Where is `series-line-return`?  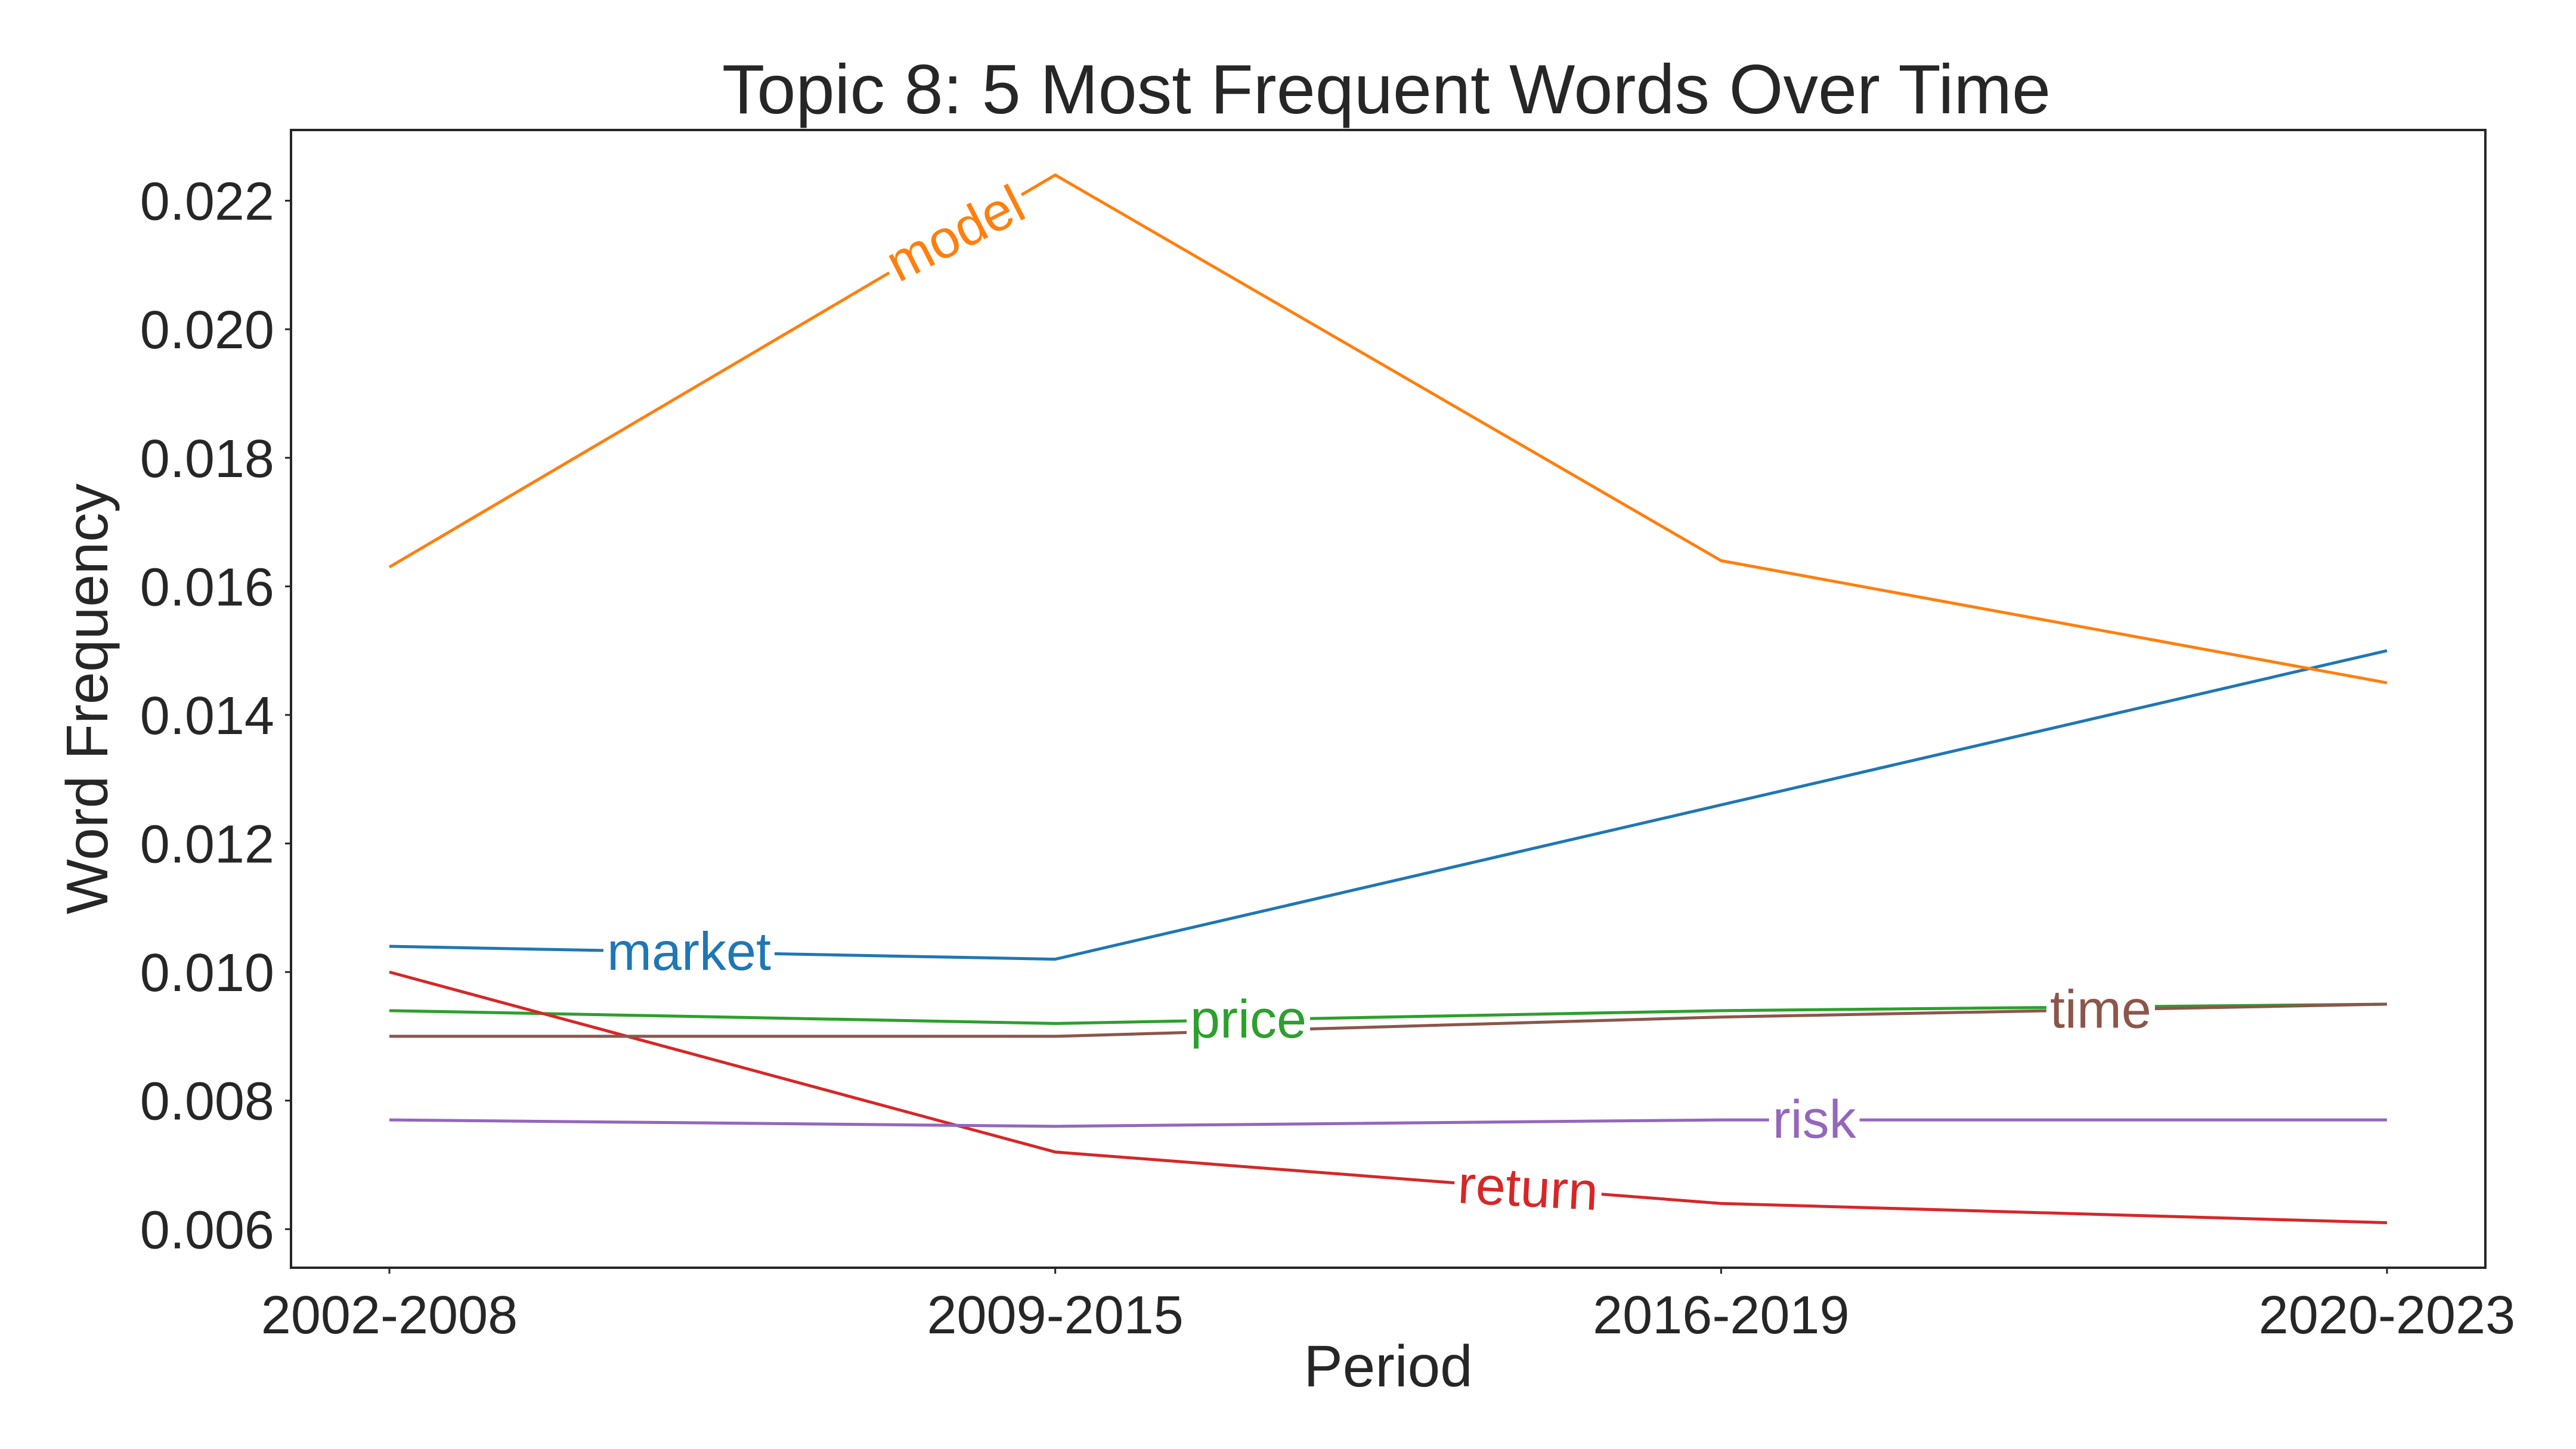 series-line-return is located at coordinates (1389, 1098).